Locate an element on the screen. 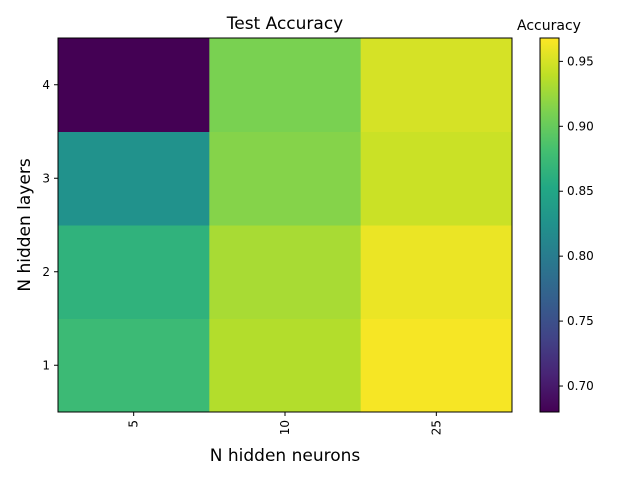 Image resolution: width=640 pixels, height=480 pixels. heatmap-cell-r3-c3 is located at coordinates (436, 178).